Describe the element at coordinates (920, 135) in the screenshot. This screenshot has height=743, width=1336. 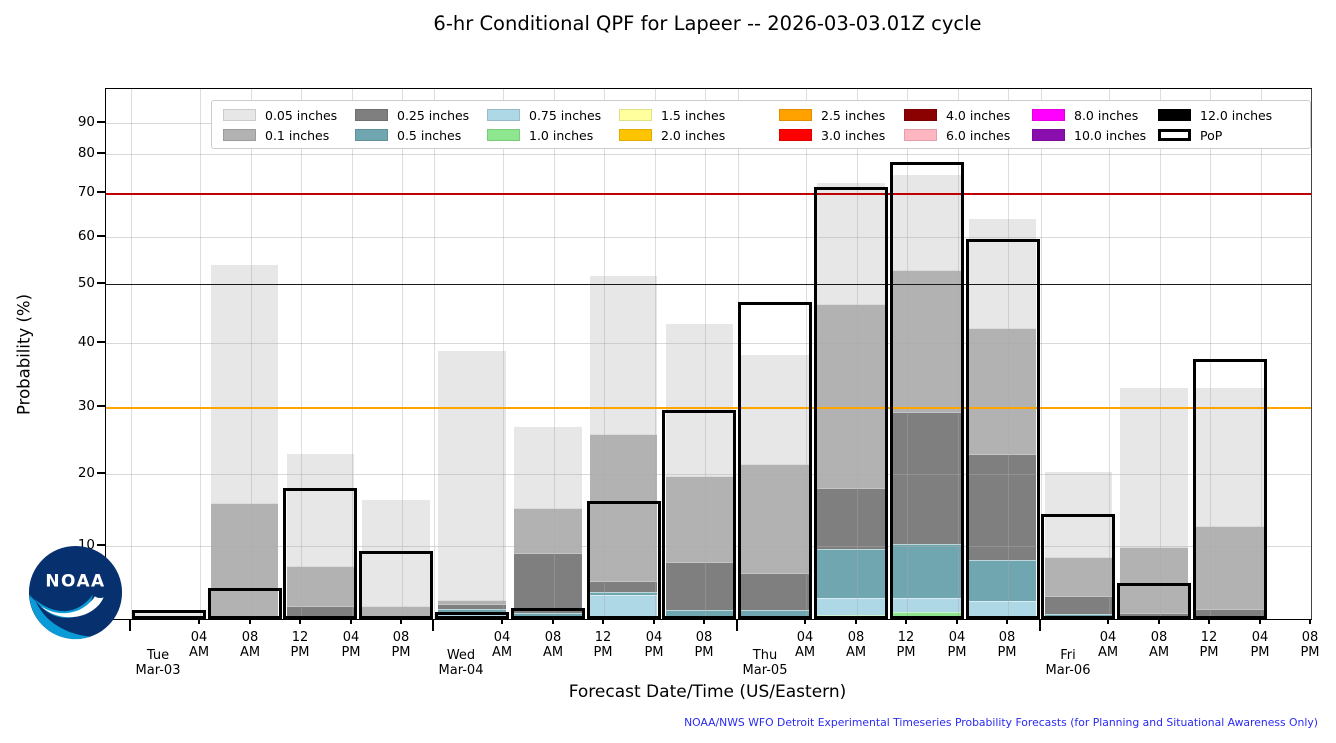
I see `legend-swatch-icon-6.0-inches` at that location.